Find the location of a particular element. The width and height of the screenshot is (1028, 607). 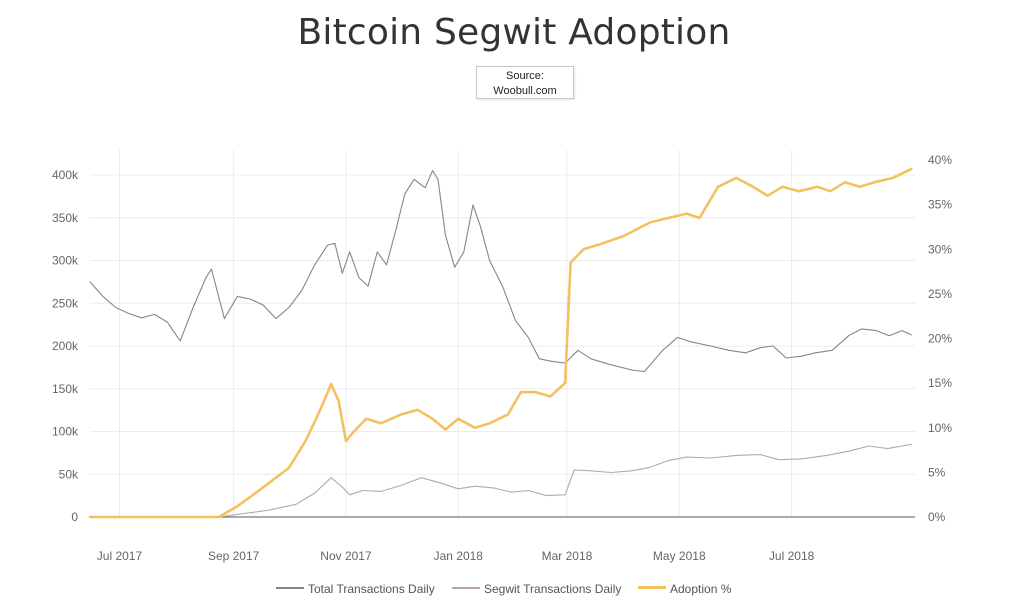

x-tick-label: Mar 2018 is located at coordinates (567, 556).